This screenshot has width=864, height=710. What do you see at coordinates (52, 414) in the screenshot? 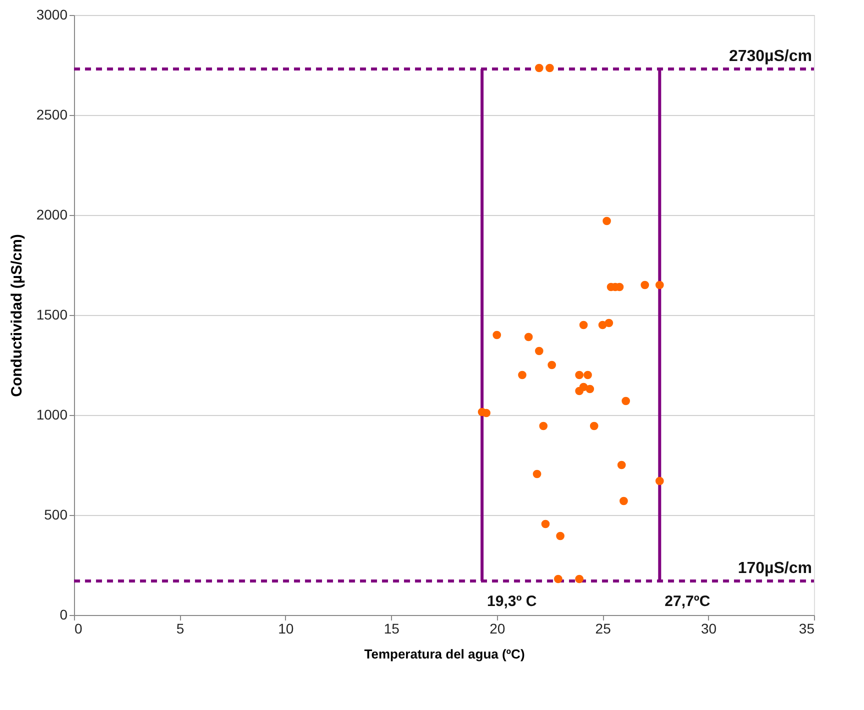
I see `y-tick-label: 1000` at bounding box center [52, 414].